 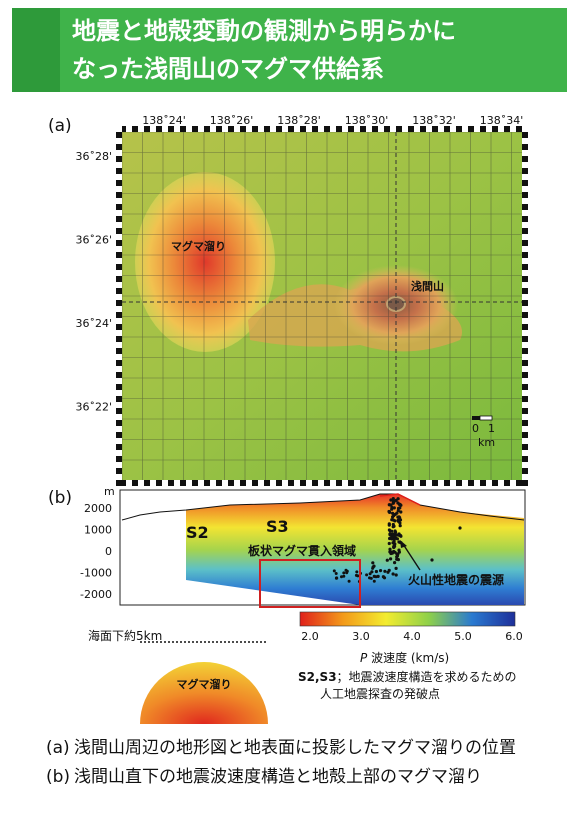 I want to click on map-magma-label: マグマ溜り, so click(x=198, y=246).